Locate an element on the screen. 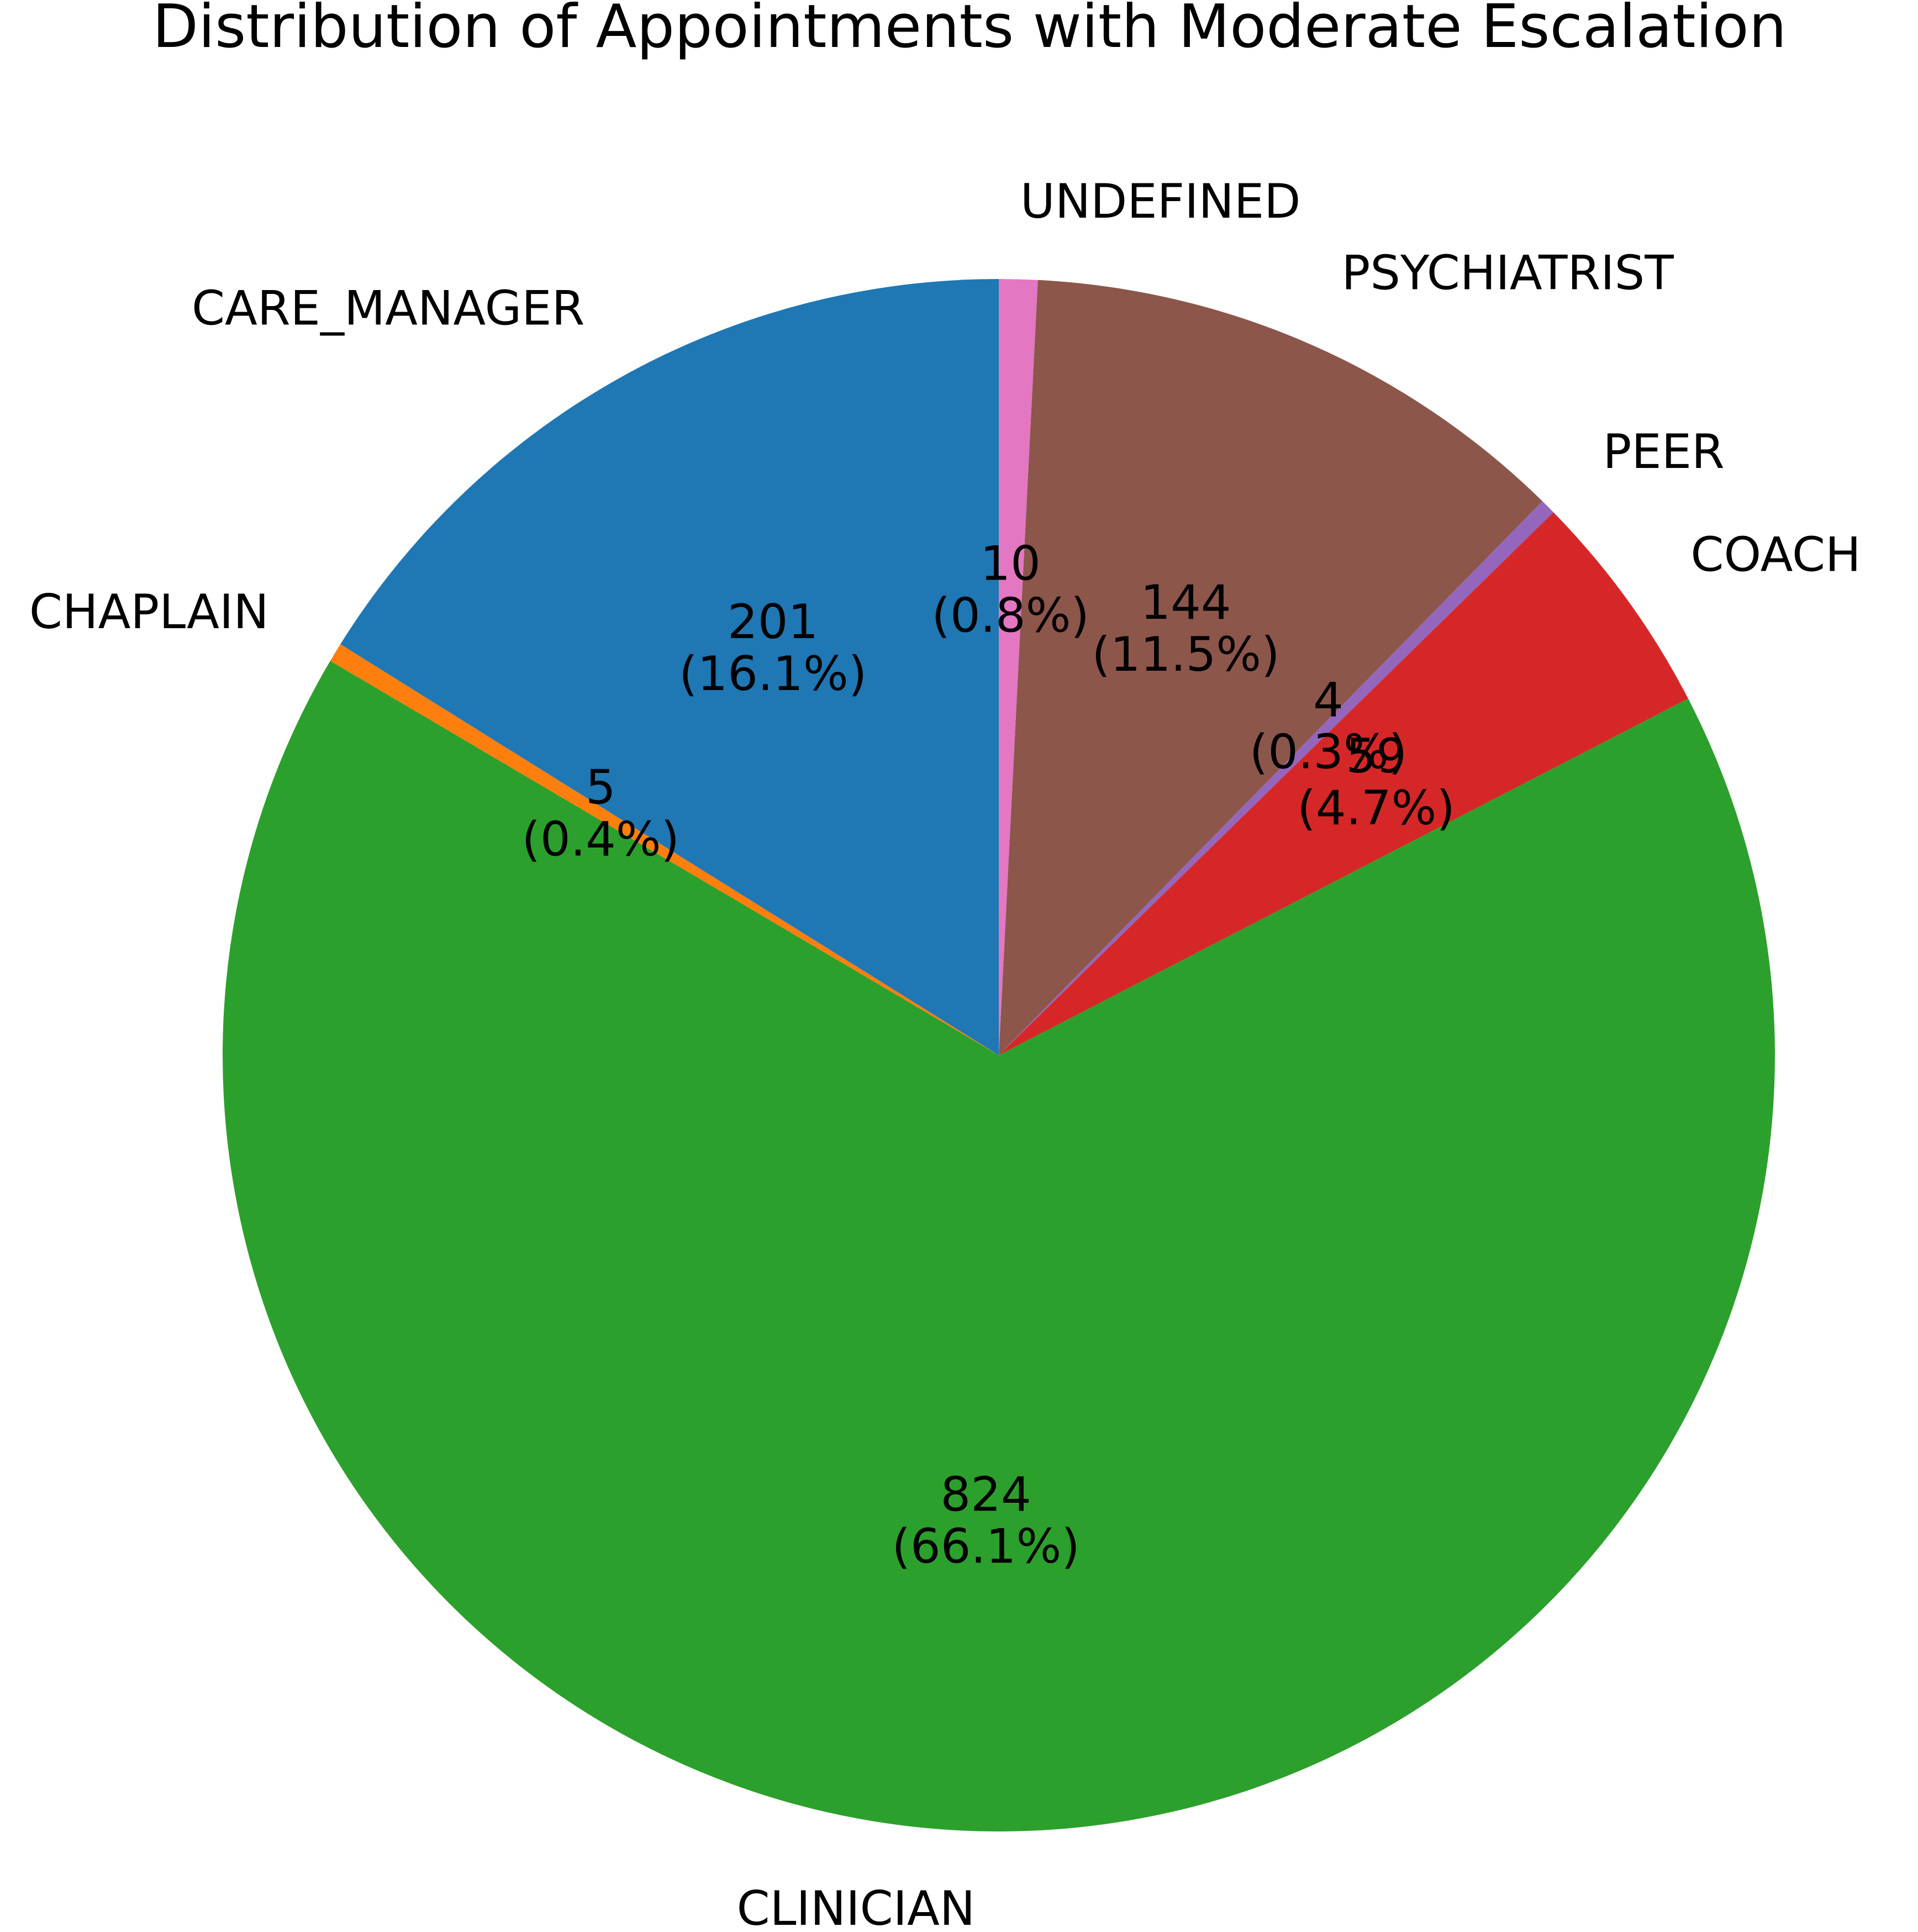 The width and height of the screenshot is (1918, 1932). value-label-psychiatrist: 144 is located at coordinates (1185, 602).